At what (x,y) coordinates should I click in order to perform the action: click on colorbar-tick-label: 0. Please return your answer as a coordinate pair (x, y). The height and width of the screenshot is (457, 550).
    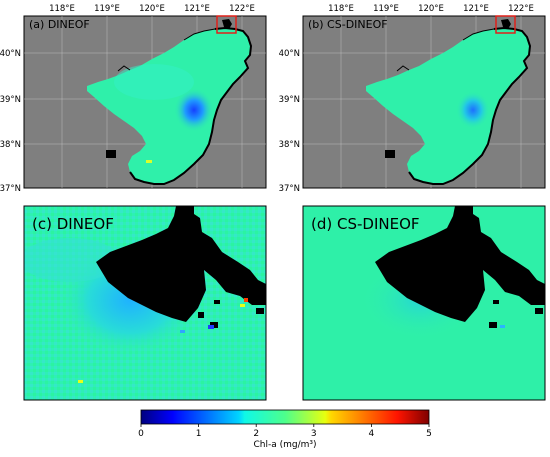
    Looking at the image, I should click on (141, 434).